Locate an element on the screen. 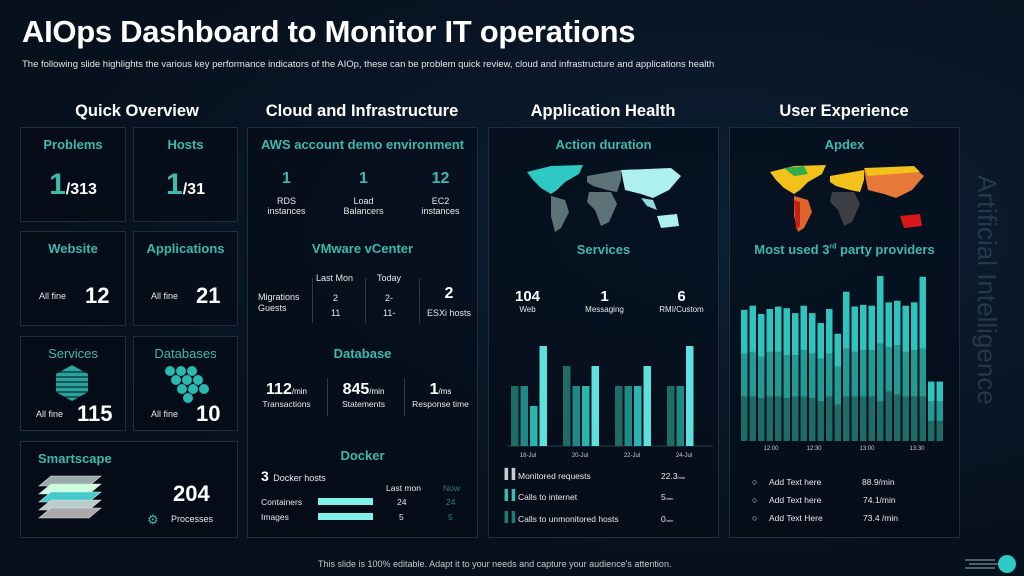 The height and width of the screenshot is (576, 1024). legend-value: 22.3 is located at coordinates (669, 476).